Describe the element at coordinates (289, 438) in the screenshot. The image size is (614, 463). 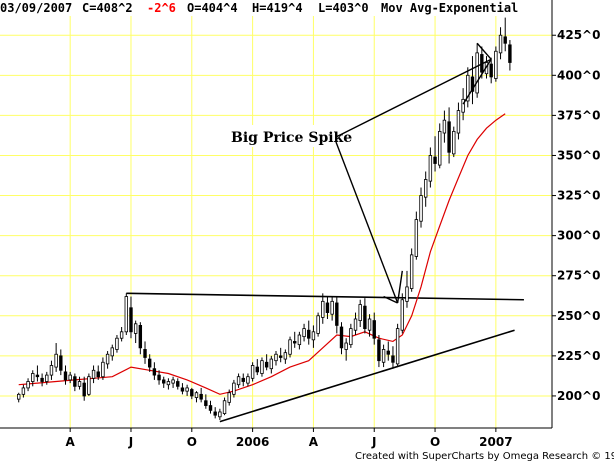
I see `x-axis-ticks: A J O 2006 A J O 2007` at that location.